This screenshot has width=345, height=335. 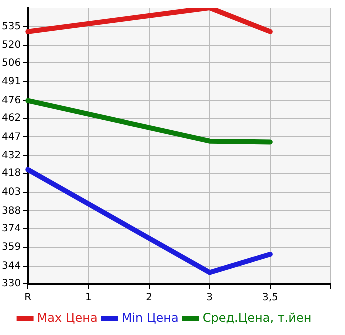 I want to click on legend-label: Сред.Цена, т.йен, so click(x=257, y=318).